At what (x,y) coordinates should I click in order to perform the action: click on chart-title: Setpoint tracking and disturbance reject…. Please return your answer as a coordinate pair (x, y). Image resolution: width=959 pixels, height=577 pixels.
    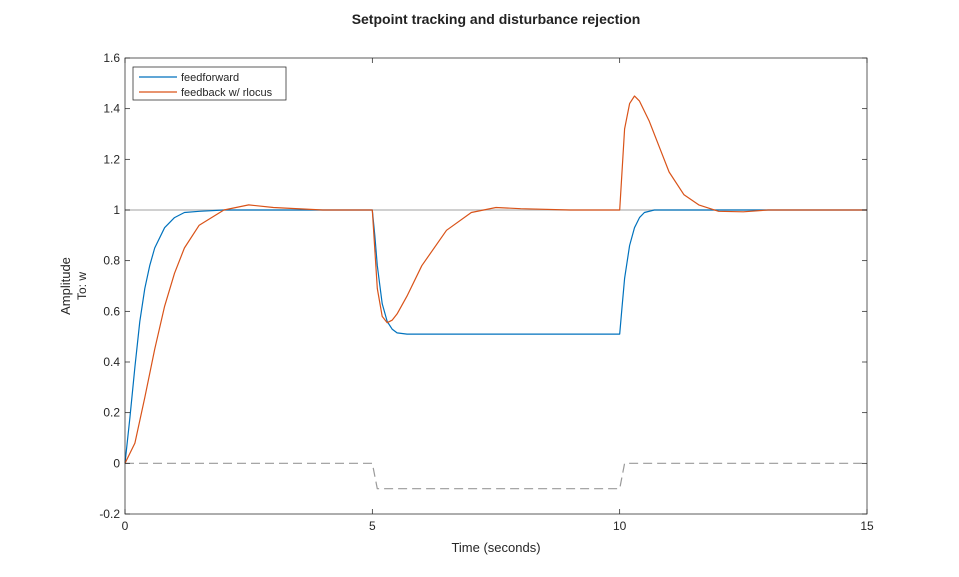
    Looking at the image, I should click on (496, 19).